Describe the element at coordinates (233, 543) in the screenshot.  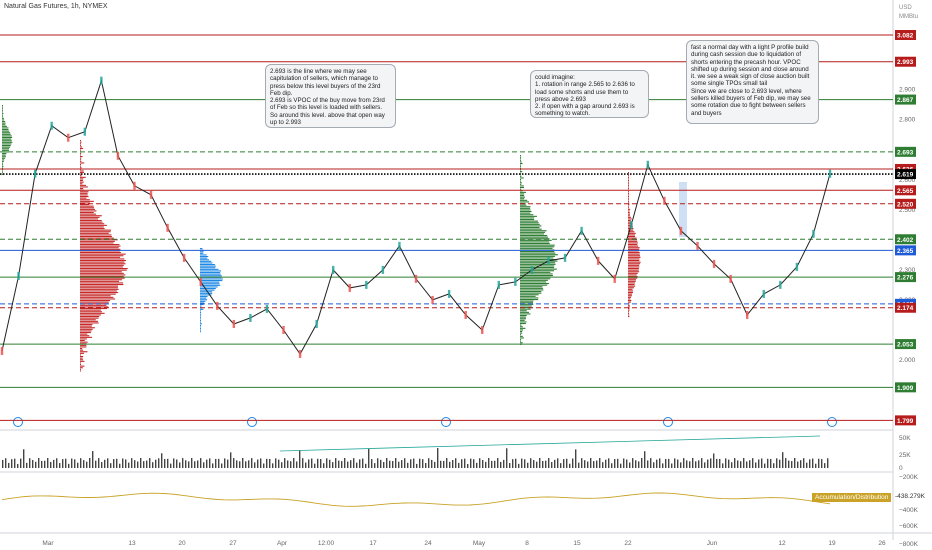
I see `x-tick-label: 27` at that location.